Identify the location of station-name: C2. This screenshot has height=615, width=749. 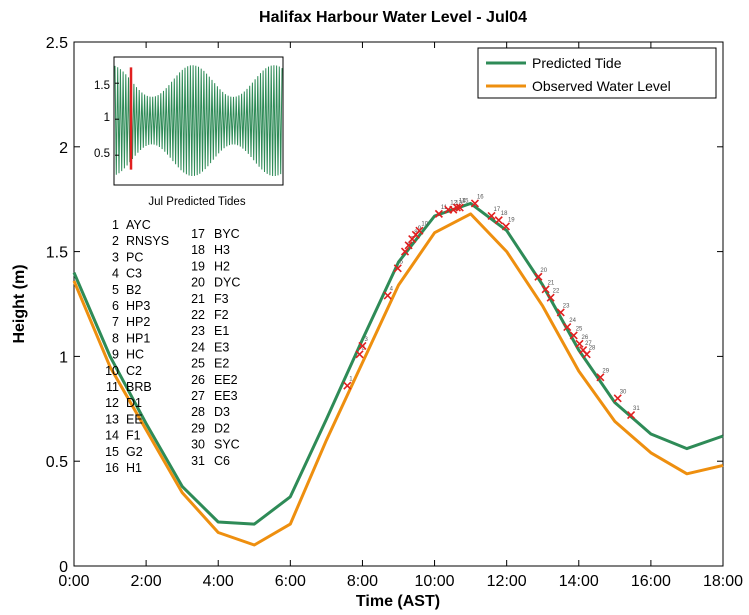
(134, 371).